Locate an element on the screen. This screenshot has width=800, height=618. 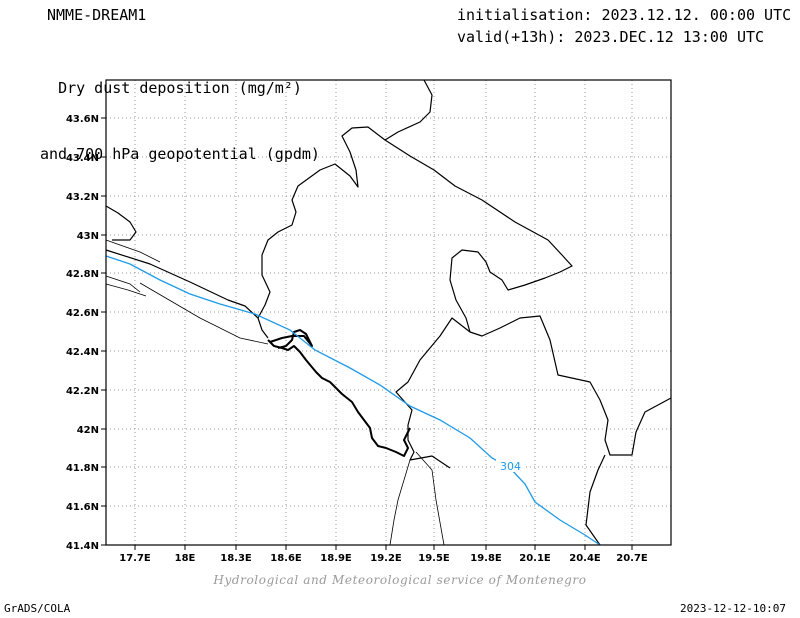
lat-tick-label: 43N is located at coordinates (88, 236).